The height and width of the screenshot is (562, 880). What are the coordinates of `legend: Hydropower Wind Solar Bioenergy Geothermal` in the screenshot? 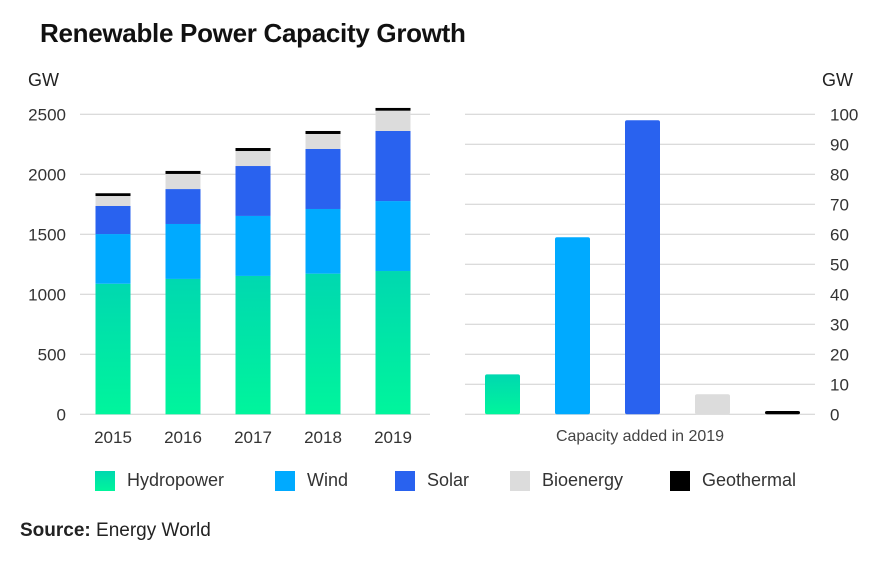 It's located at (440, 482).